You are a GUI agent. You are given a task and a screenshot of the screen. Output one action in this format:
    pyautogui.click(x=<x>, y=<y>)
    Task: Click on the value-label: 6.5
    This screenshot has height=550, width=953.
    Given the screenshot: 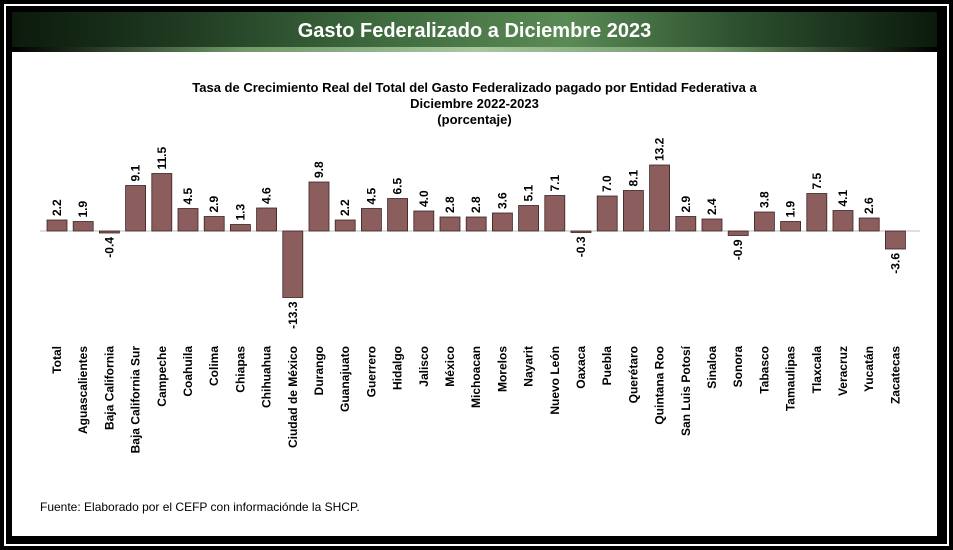 What is the action you would take?
    pyautogui.click(x=398, y=185)
    